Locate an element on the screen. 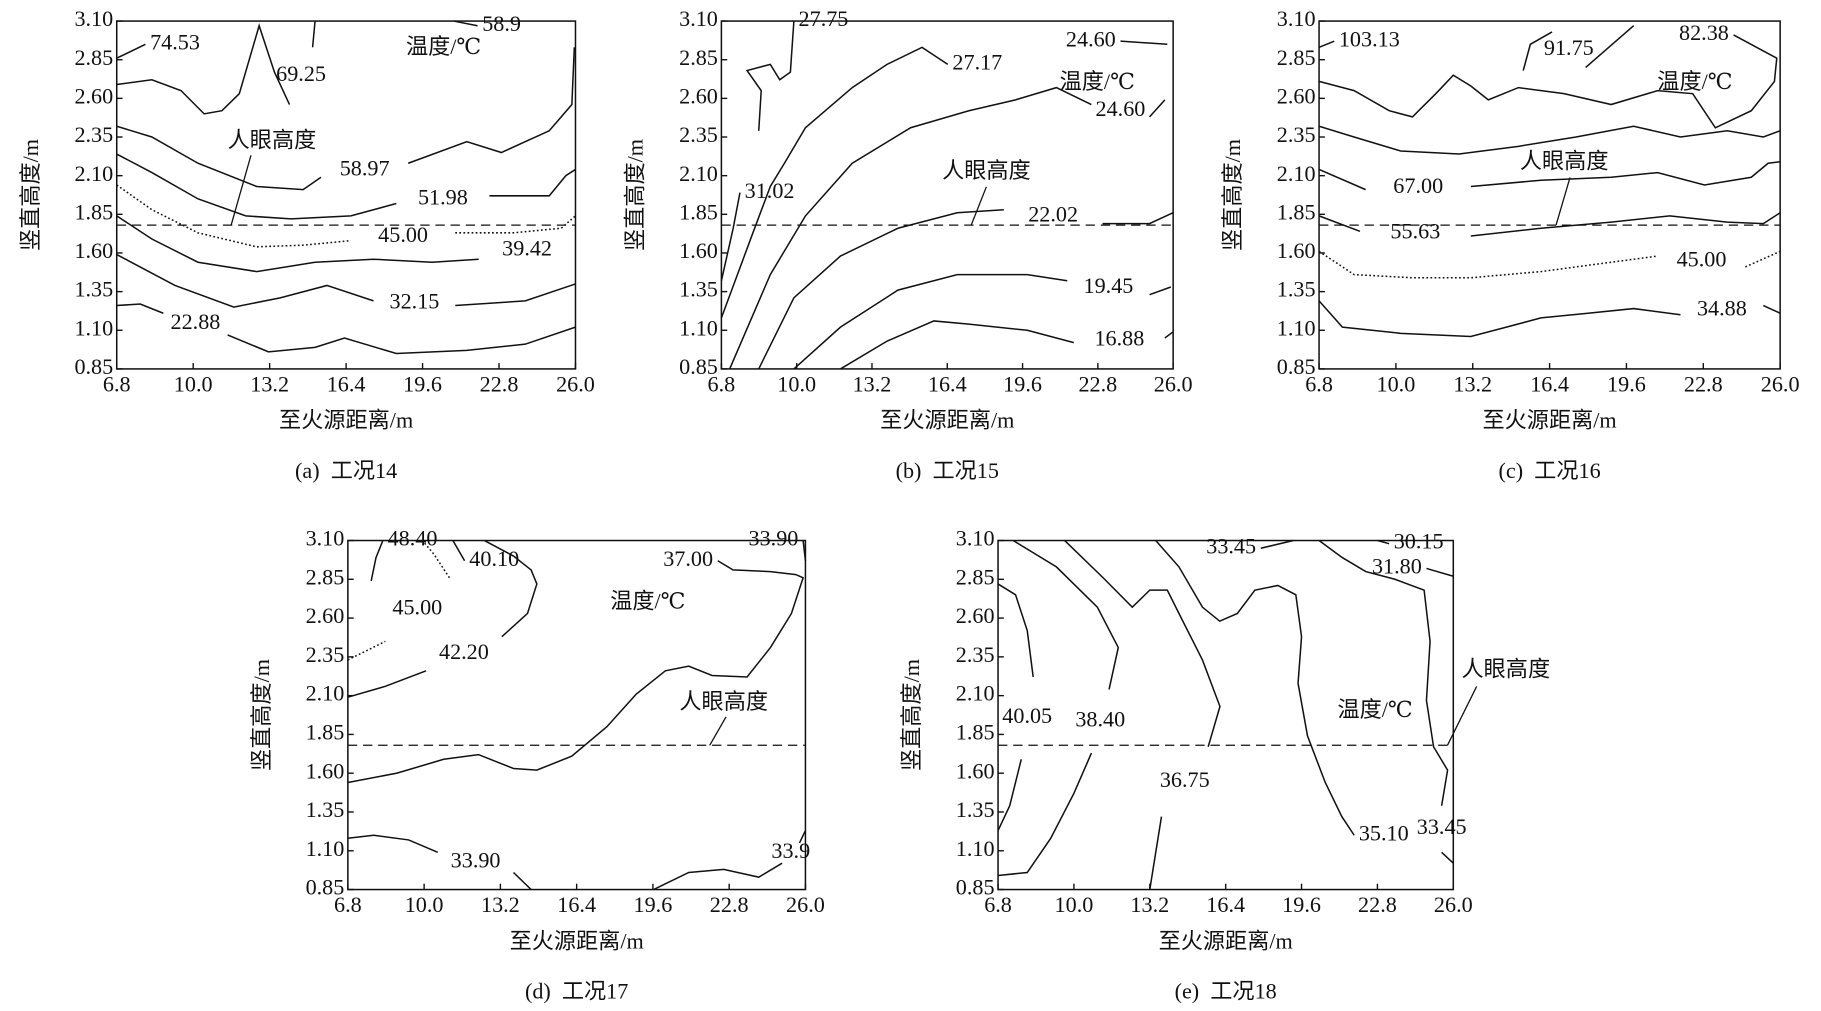  contour-label: 33.90 is located at coordinates (774, 538).